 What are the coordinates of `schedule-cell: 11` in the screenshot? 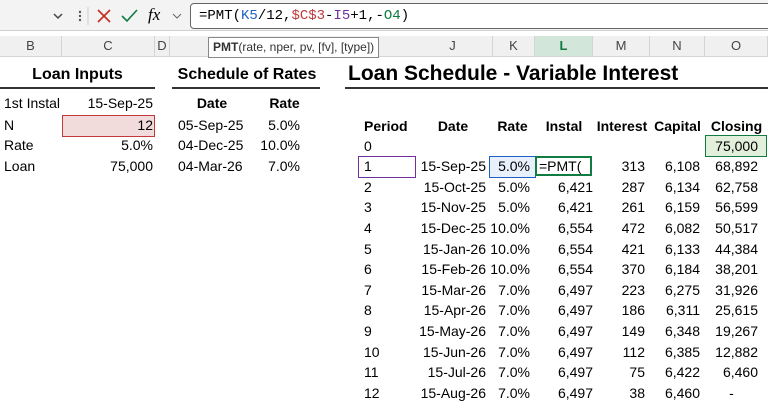 It's located at (371, 372).